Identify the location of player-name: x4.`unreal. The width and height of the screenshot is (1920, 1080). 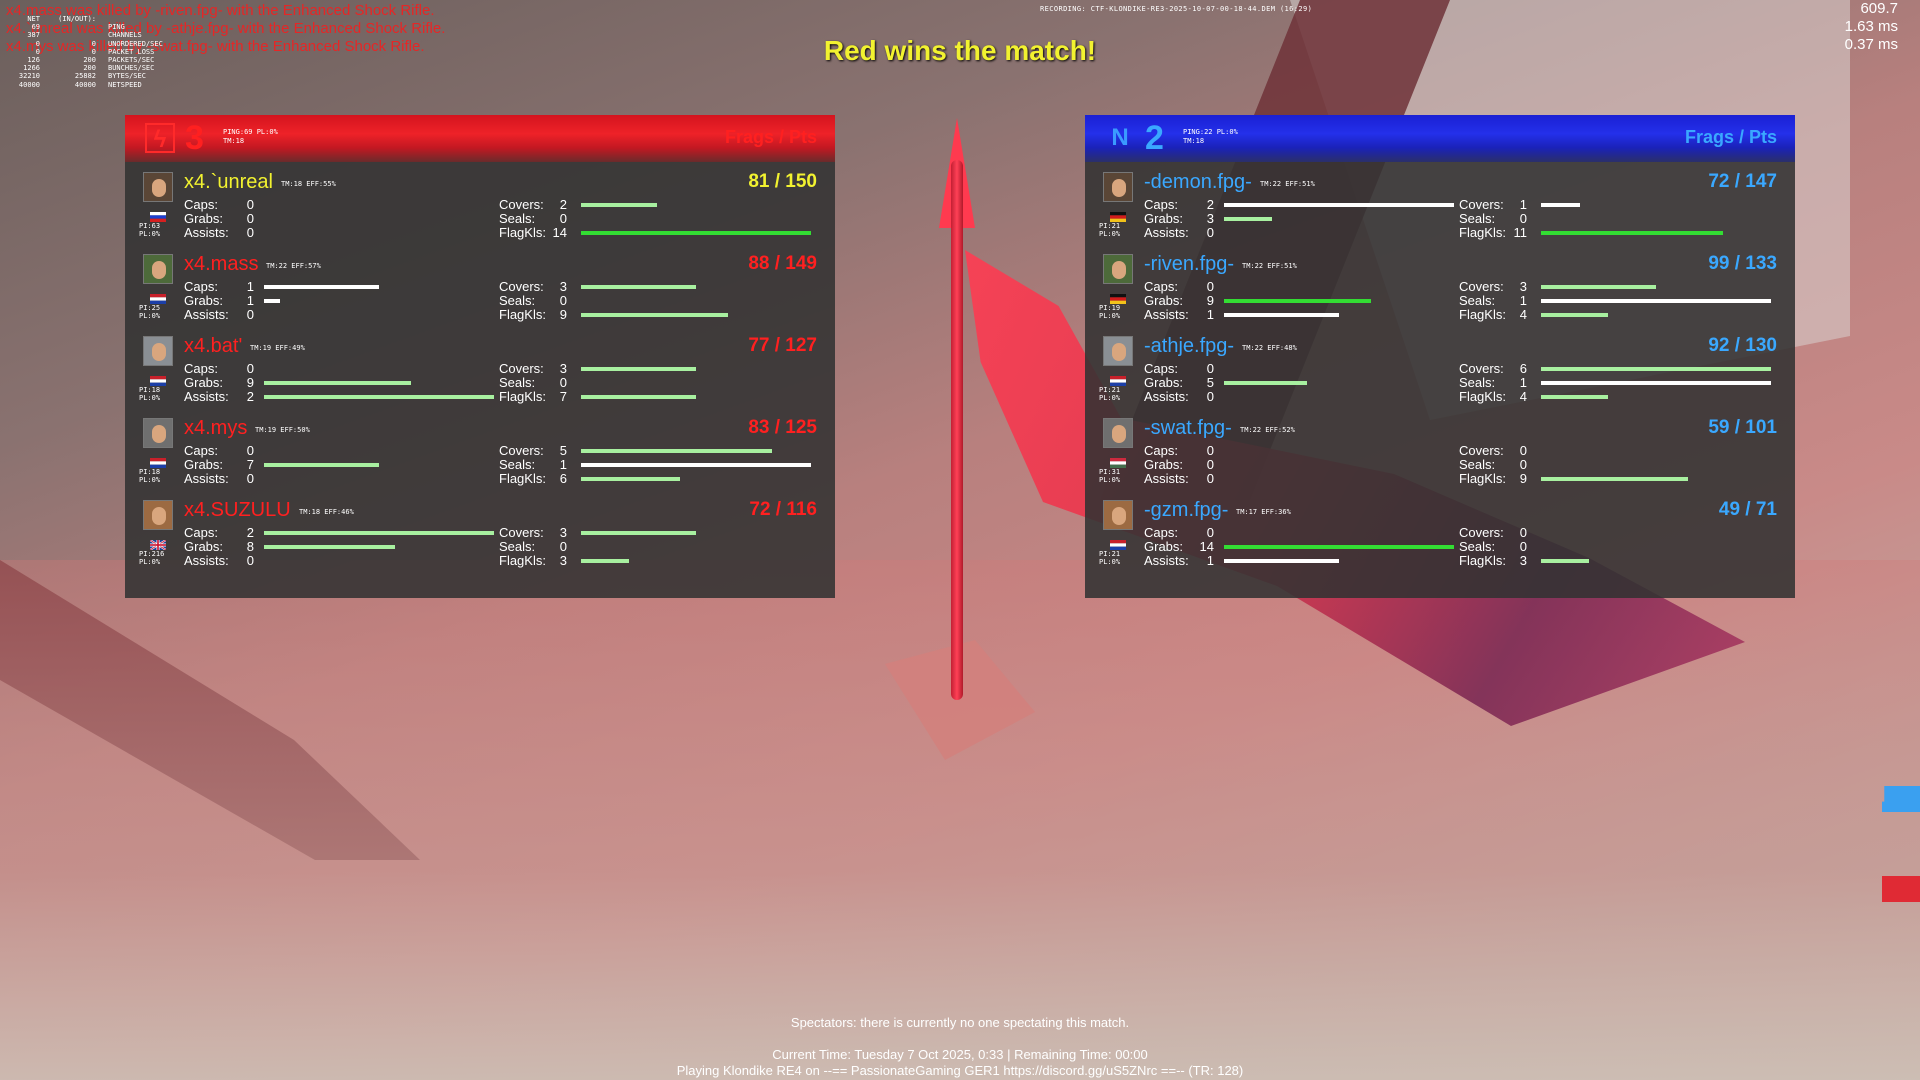
(228, 182).